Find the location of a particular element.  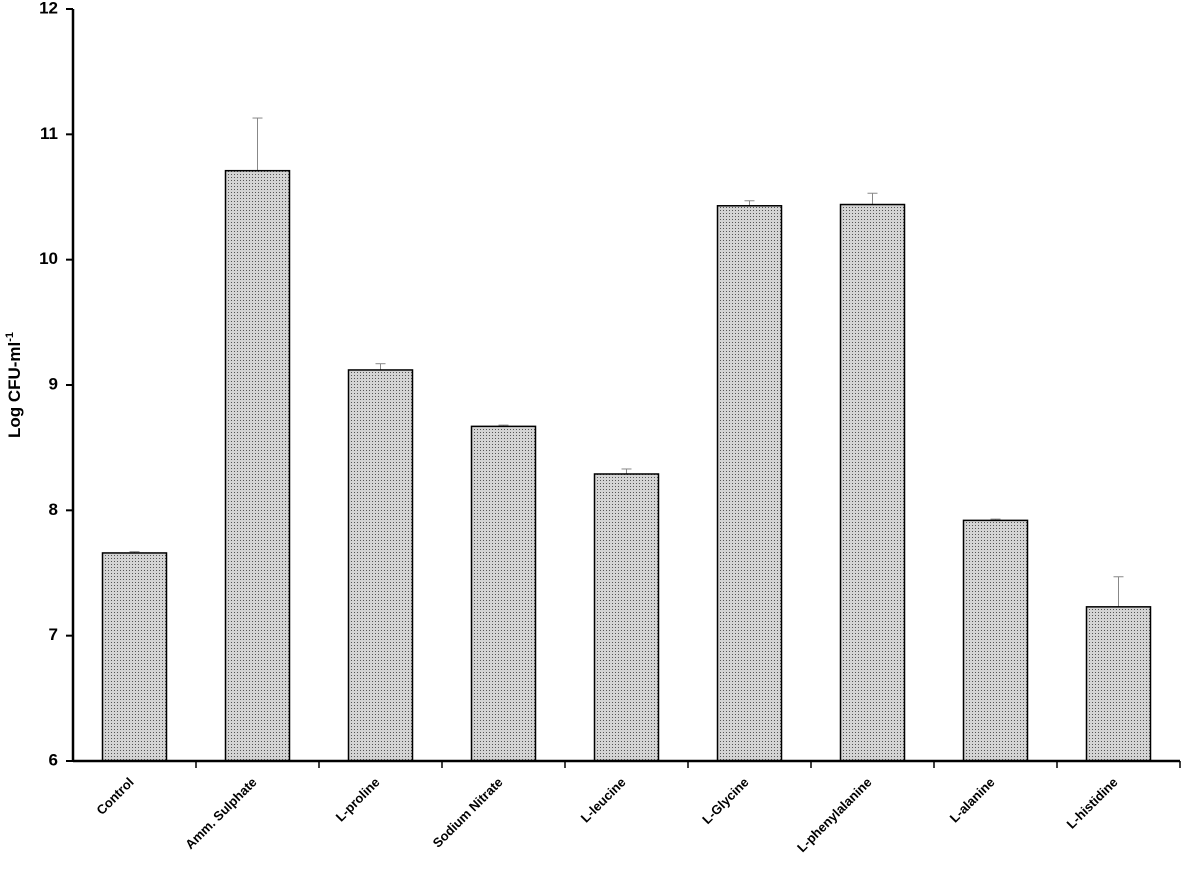

y-tick-label: 8 is located at coordinates (53, 509).